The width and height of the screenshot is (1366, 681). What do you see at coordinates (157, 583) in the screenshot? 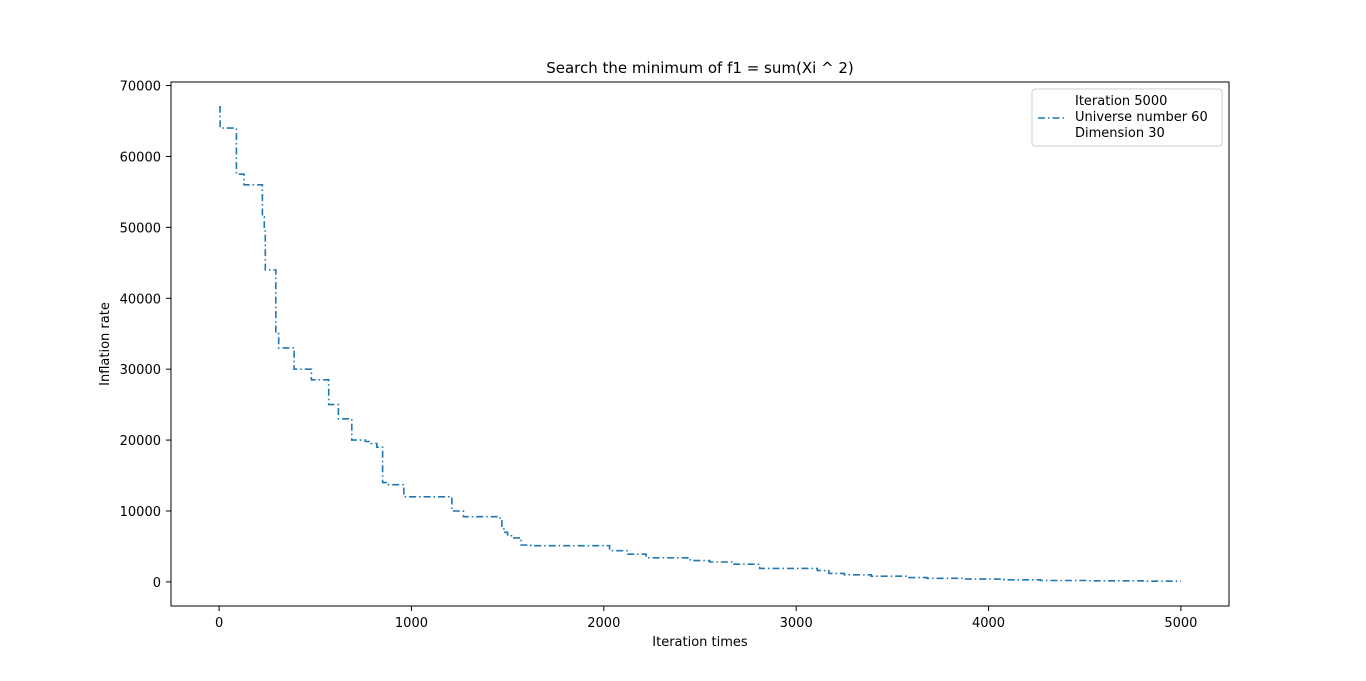
I see `y-tick-label: 0` at bounding box center [157, 583].